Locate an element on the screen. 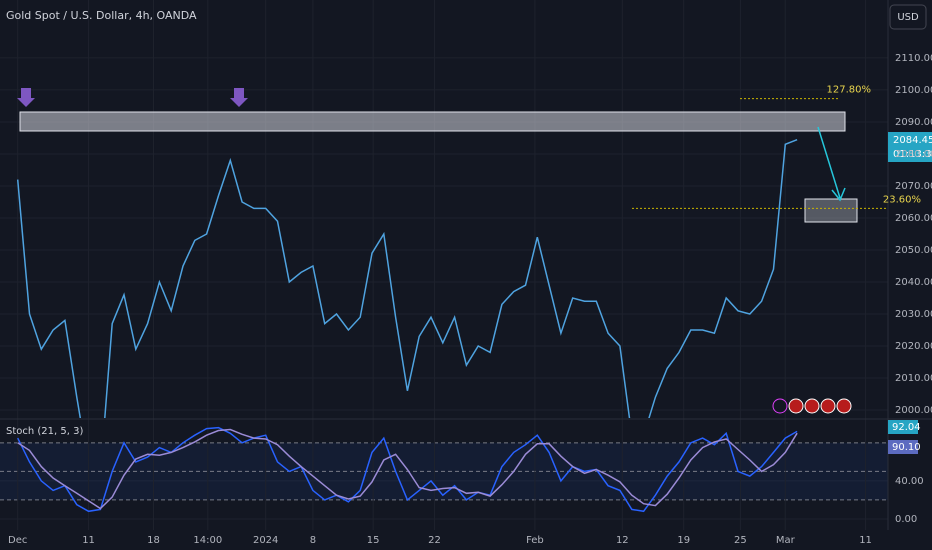 Image resolution: width=932 pixels, height=550 pixels. y-tick-label: 2030.000 is located at coordinates (913, 314).